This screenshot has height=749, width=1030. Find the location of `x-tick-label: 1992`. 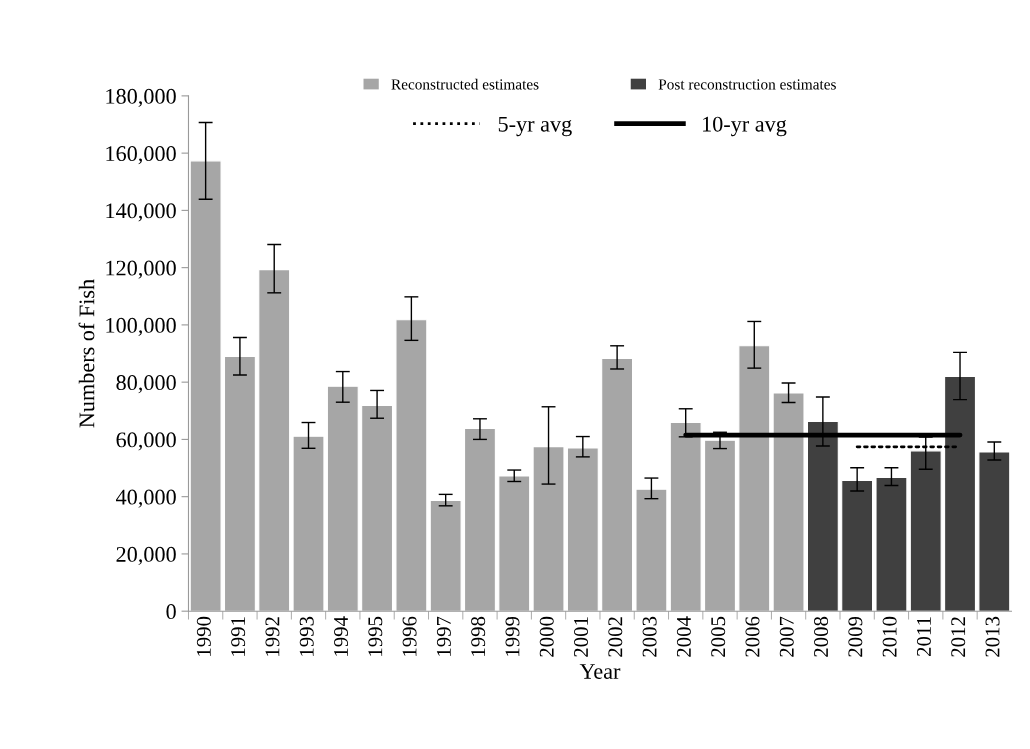

x-tick-label: 1992 is located at coordinates (272, 636).